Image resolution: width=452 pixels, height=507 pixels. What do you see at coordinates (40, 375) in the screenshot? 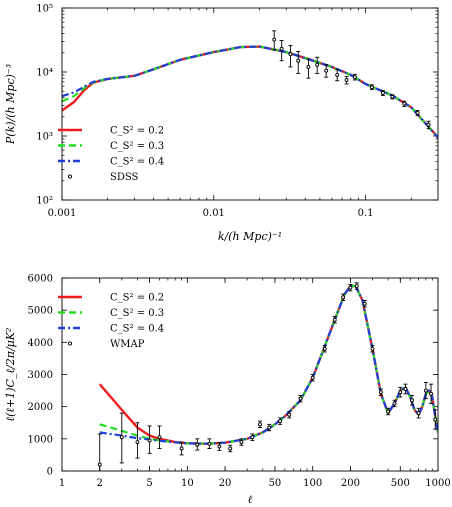
I see `y-tick-label: 3000` at bounding box center [40, 375].